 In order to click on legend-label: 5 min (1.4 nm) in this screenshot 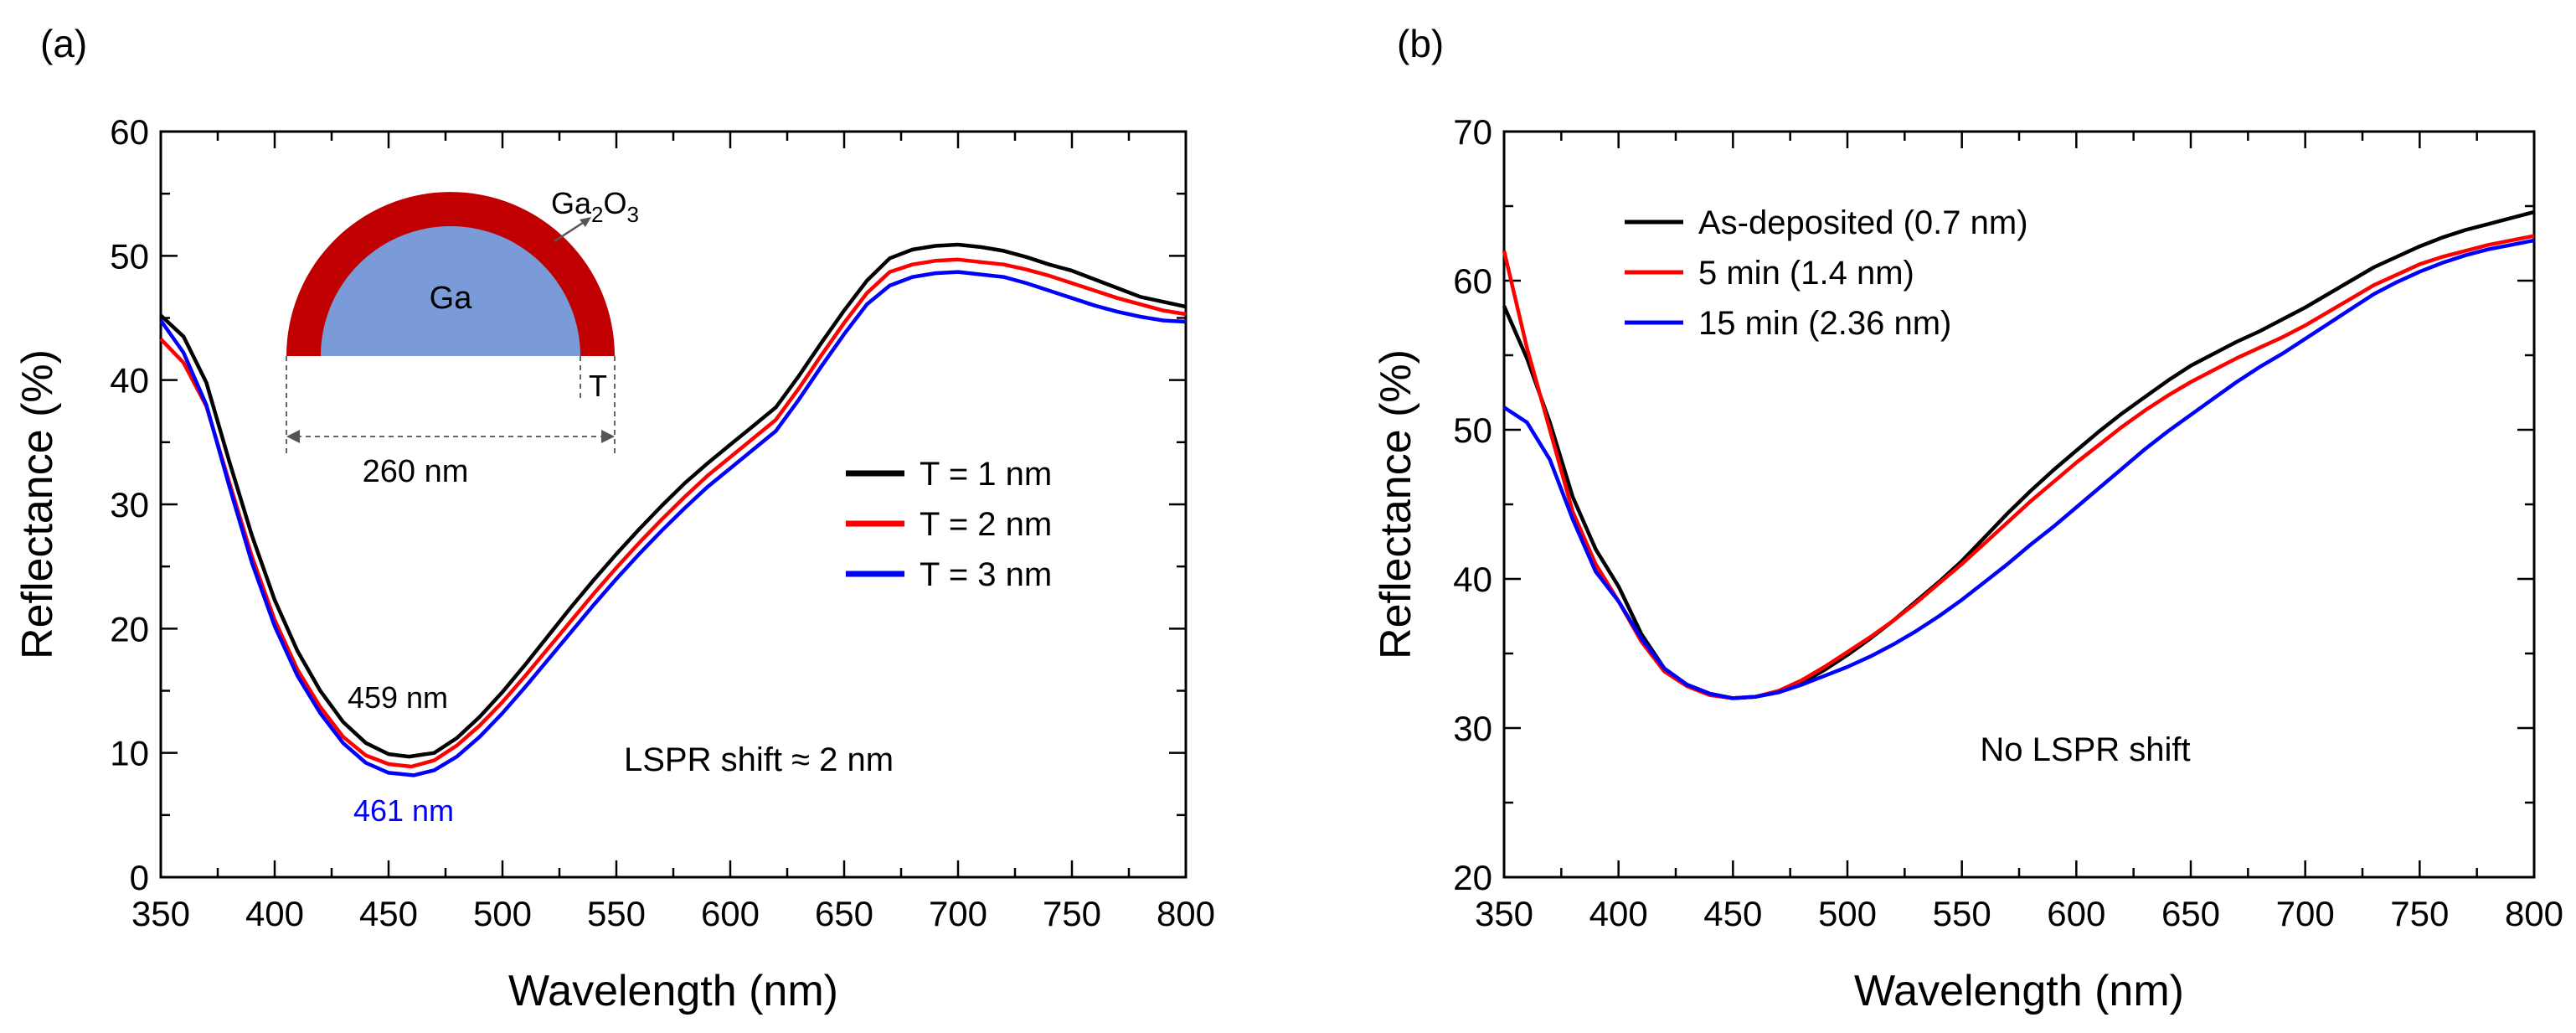, I will do `click(1806, 273)`.